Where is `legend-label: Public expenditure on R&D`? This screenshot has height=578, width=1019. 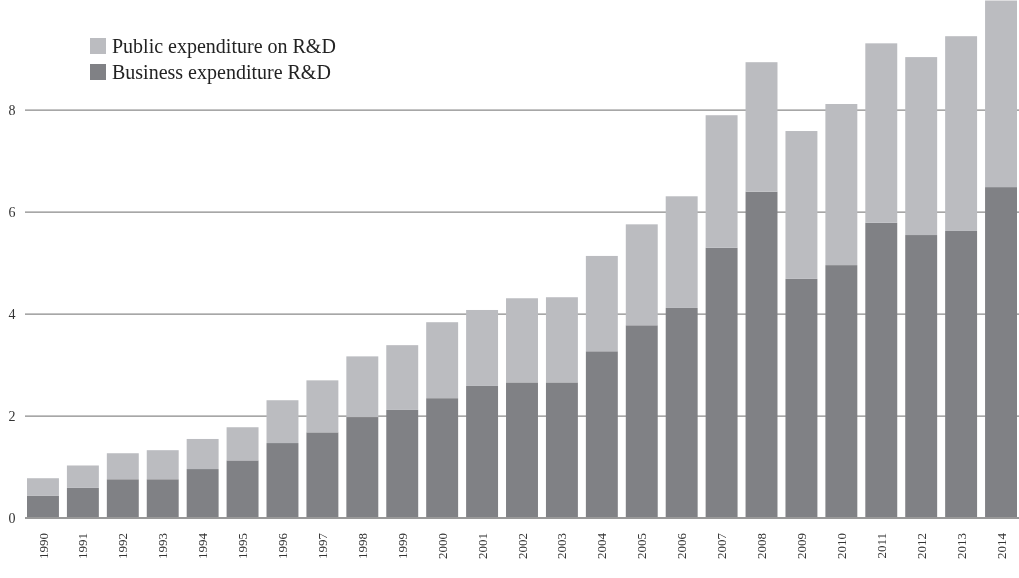
legend-label: Public expenditure on R&D is located at coordinates (224, 46).